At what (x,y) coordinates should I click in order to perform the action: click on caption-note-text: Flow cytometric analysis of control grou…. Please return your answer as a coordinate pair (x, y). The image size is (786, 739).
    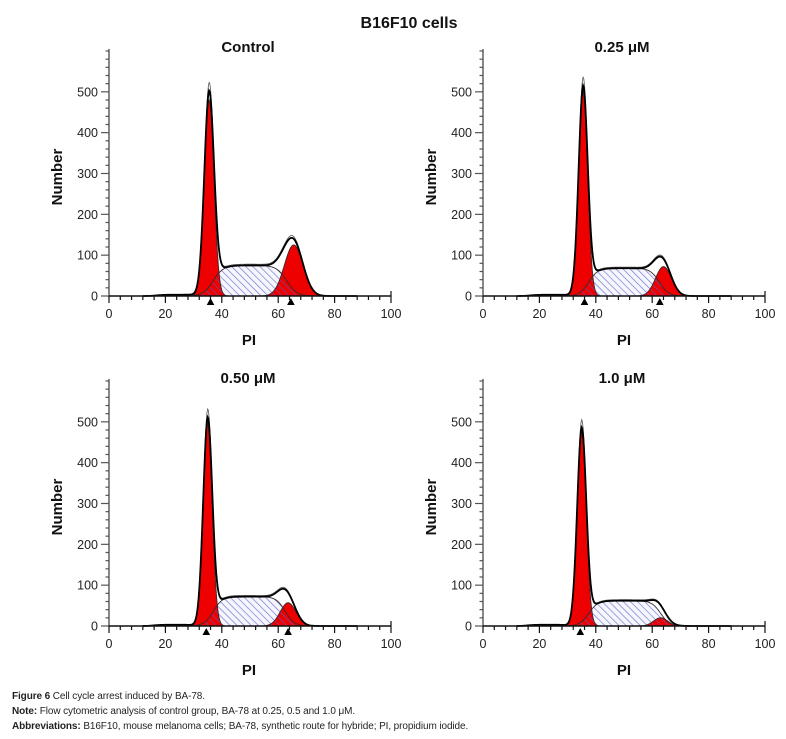
    Looking at the image, I should click on (197, 711).